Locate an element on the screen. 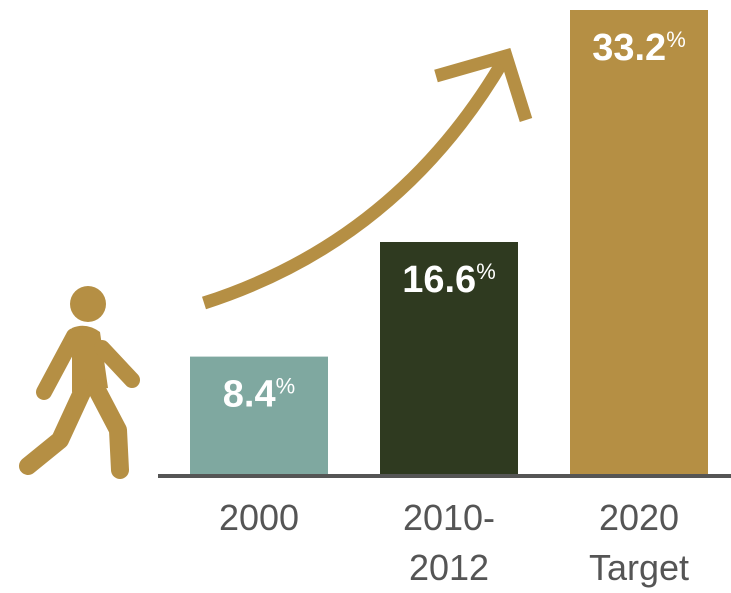 The height and width of the screenshot is (593, 731). bar-value-label-0: 8.4% is located at coordinates (259, 395).